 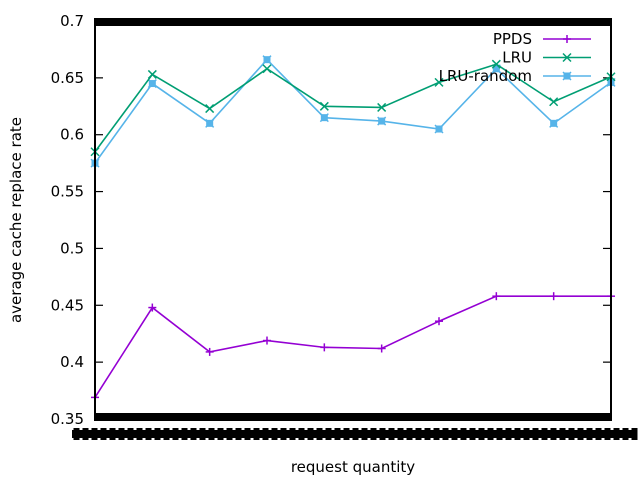 What do you see at coordinates (517, 58) in the screenshot?
I see `legend-label: LRU` at bounding box center [517, 58].